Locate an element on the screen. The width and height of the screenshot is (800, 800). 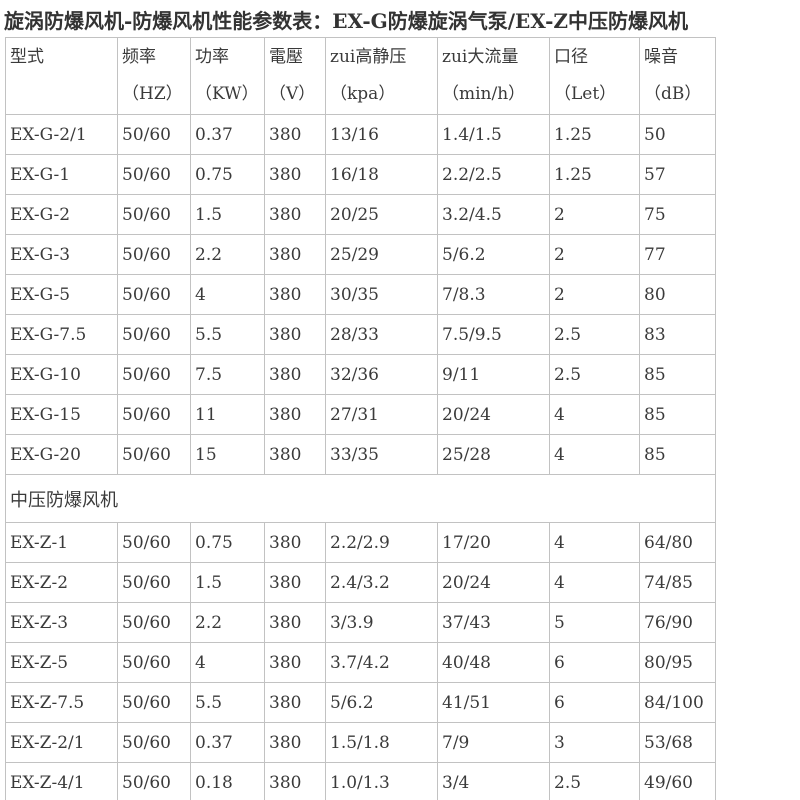
table-cell-max-flow: 2.2/2.5 is located at coordinates (493, 174).